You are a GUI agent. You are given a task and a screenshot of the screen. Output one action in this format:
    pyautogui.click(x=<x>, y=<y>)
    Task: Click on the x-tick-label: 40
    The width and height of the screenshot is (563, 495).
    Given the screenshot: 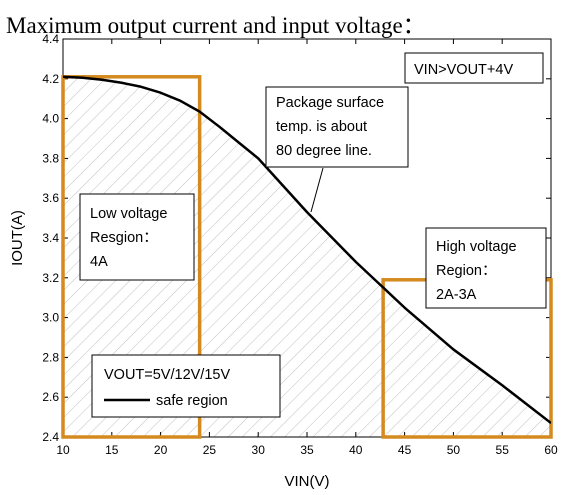 What is the action you would take?
    pyautogui.click(x=356, y=450)
    